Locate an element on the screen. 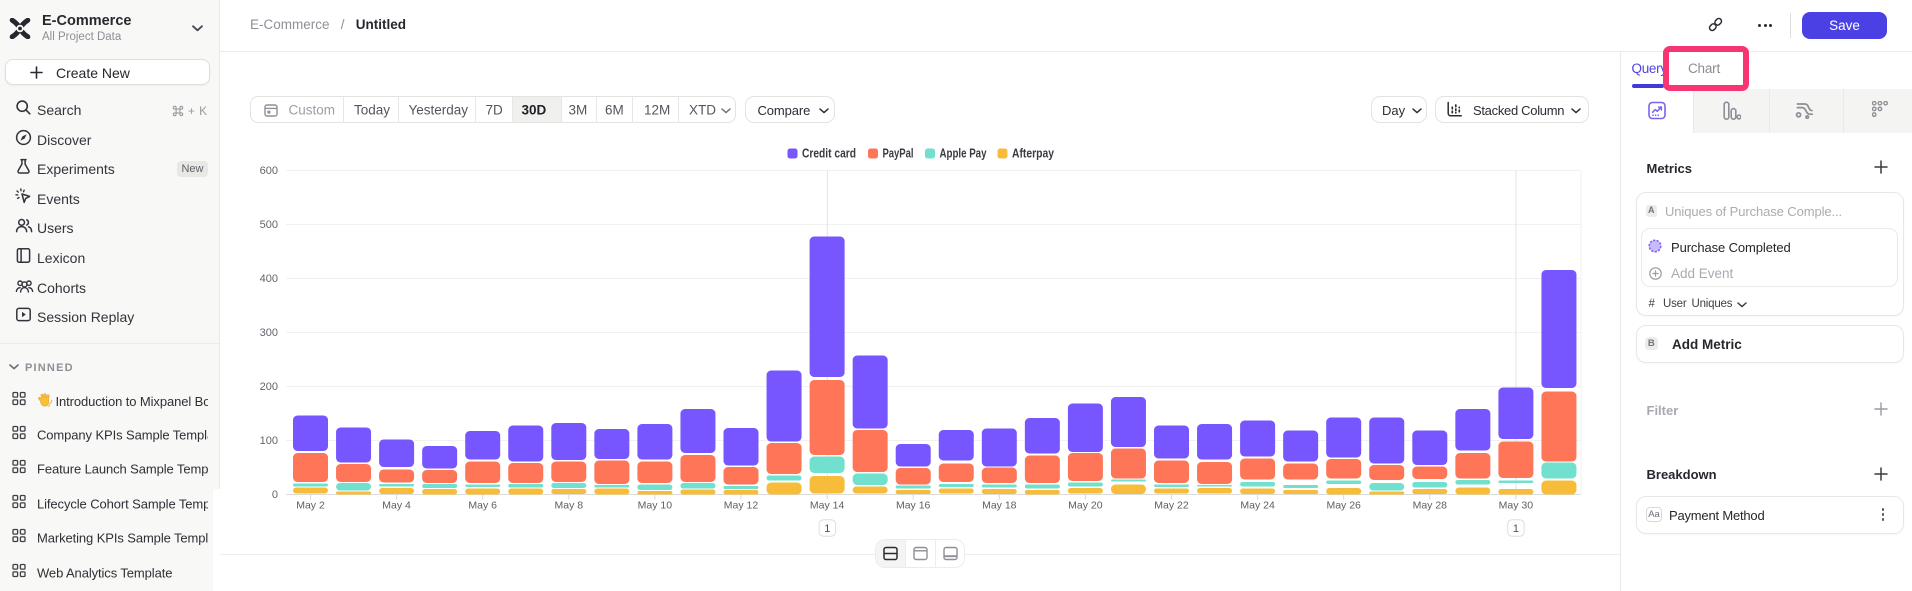 Image resolution: width=1912 pixels, height=591 pixels. svg-text: May 22 is located at coordinates (1171, 506).